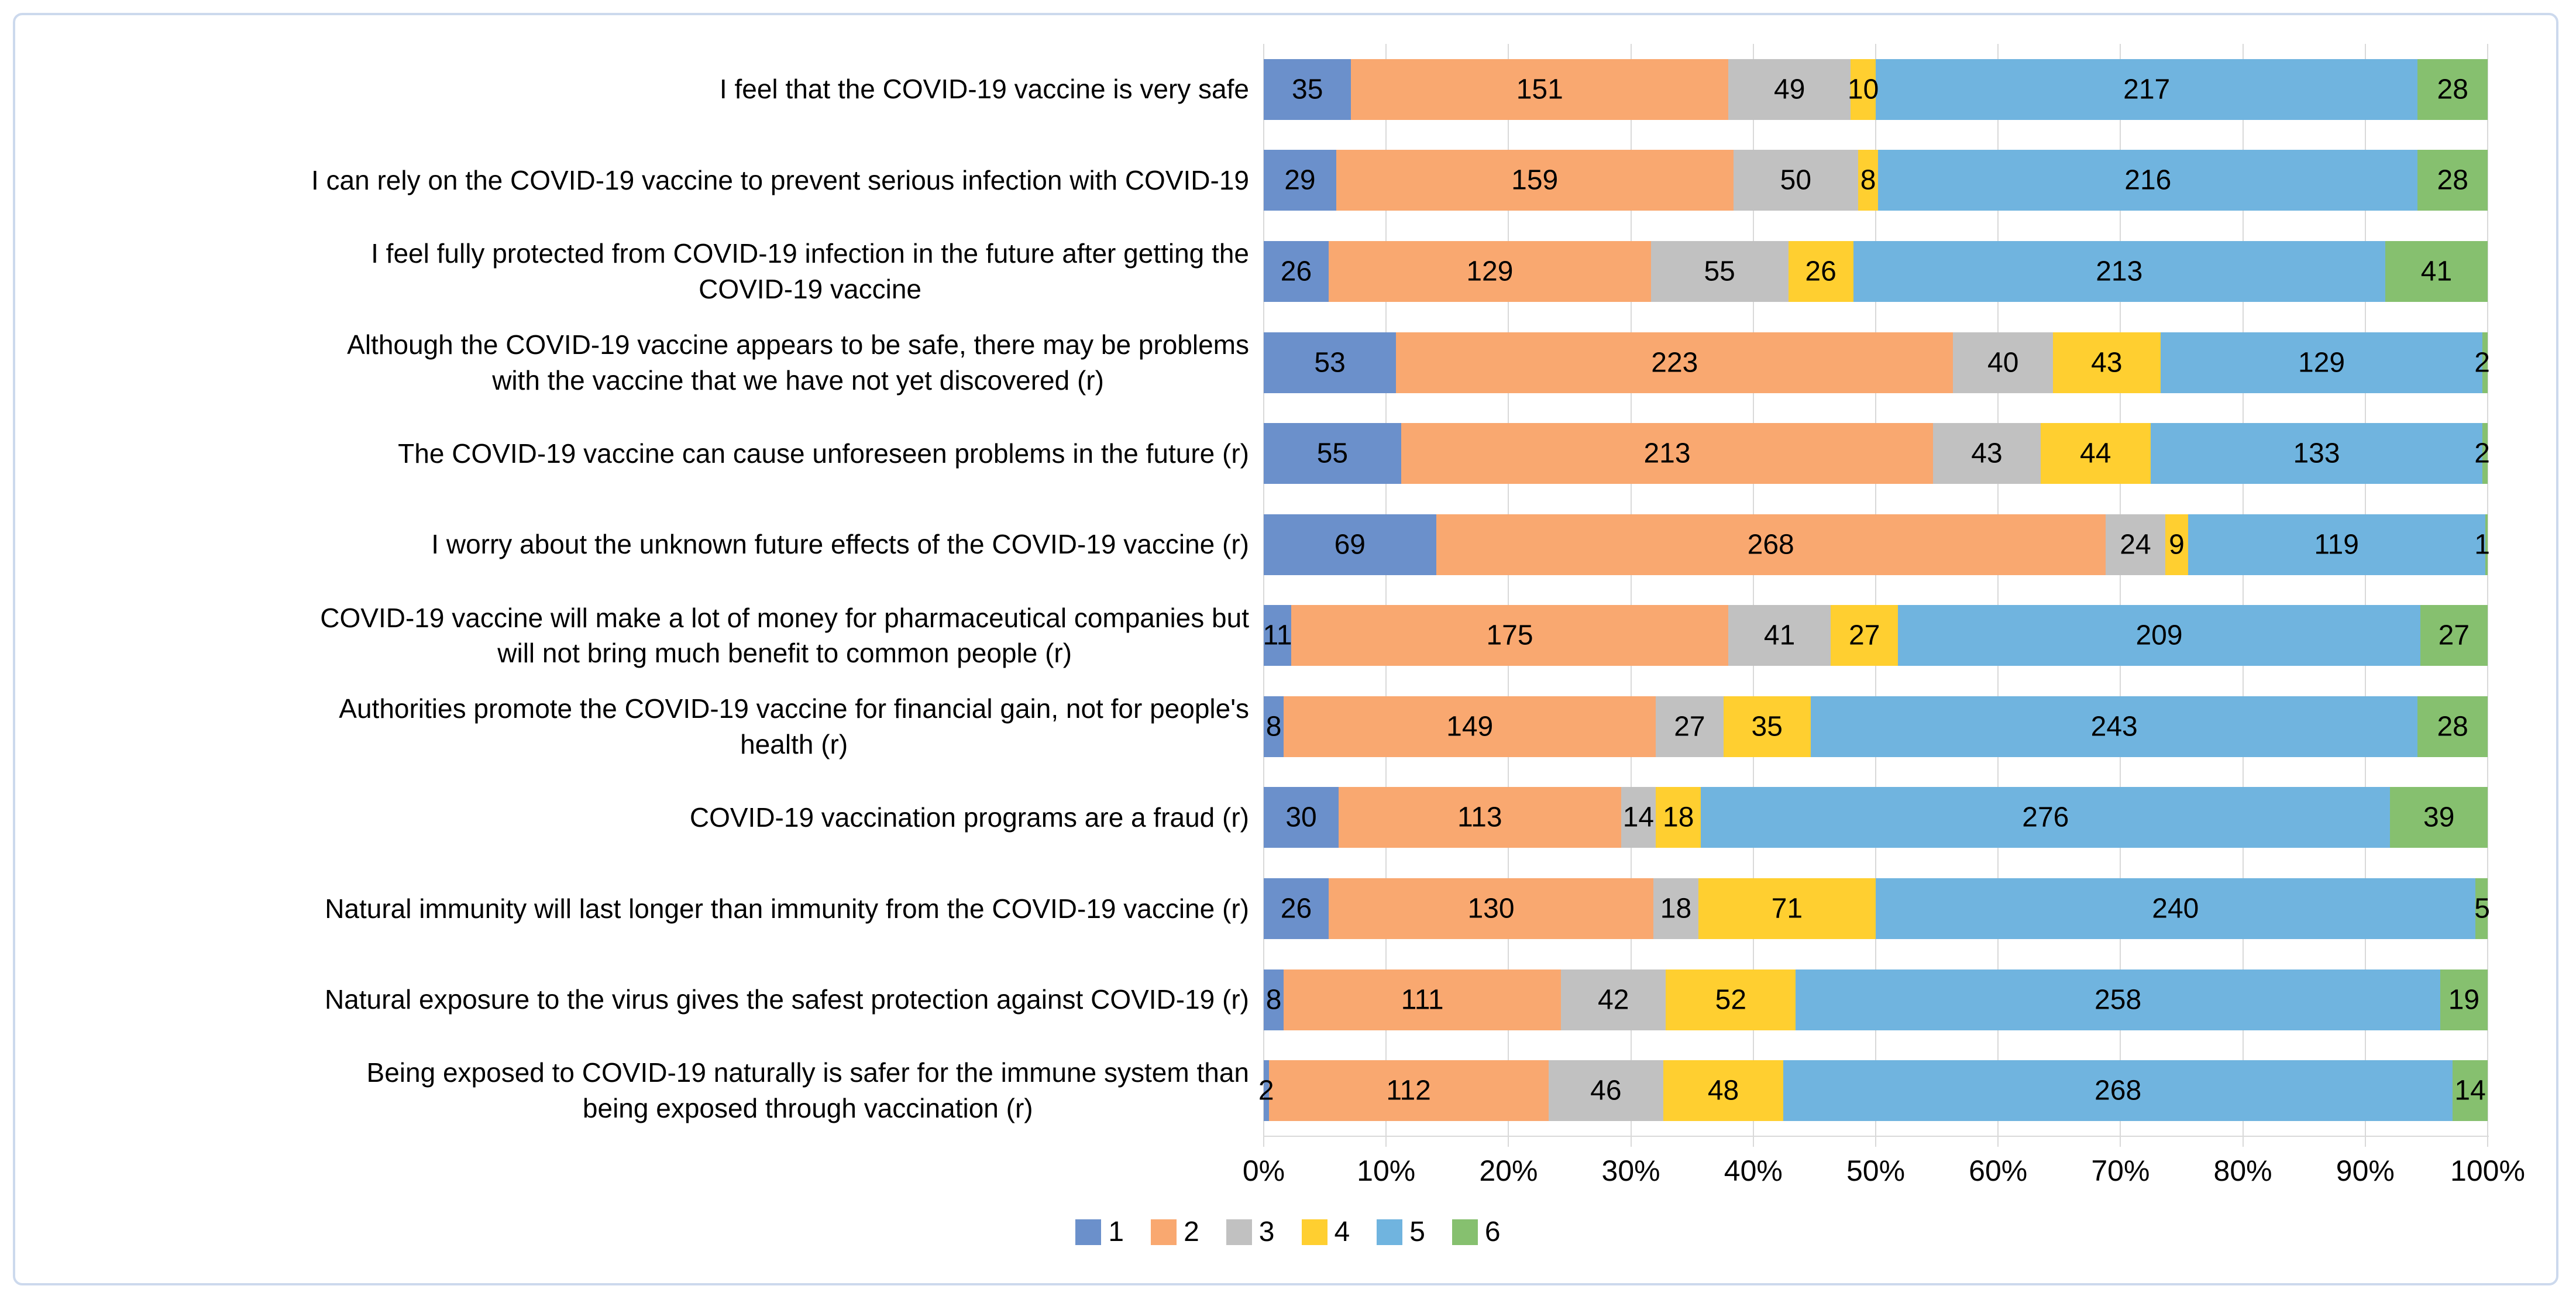 Image resolution: width=2576 pixels, height=1303 pixels. I want to click on segment-value-label: 9, so click(2177, 545).